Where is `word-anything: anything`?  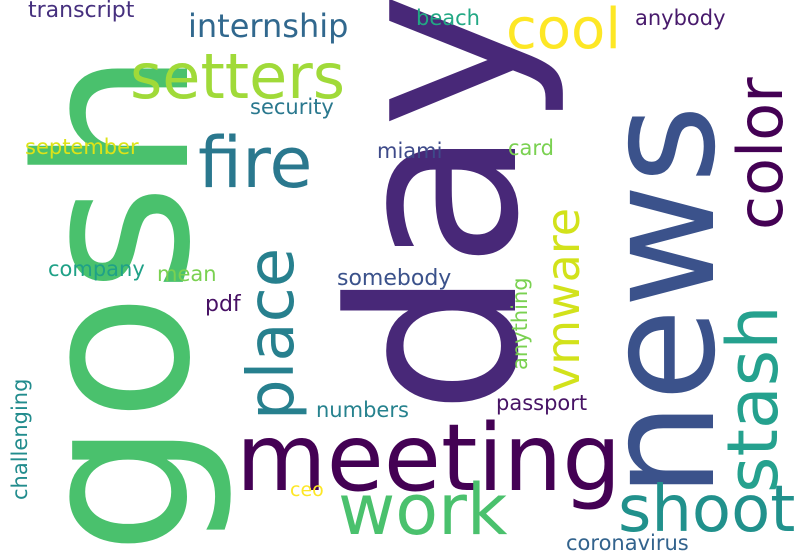 word-anything: anything is located at coordinates (520, 323).